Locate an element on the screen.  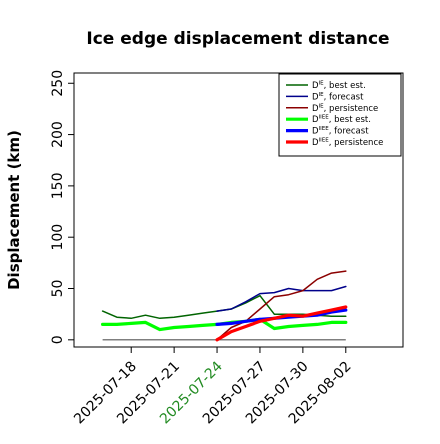
y-tick-label: 250 is located at coordinates (58, 83).